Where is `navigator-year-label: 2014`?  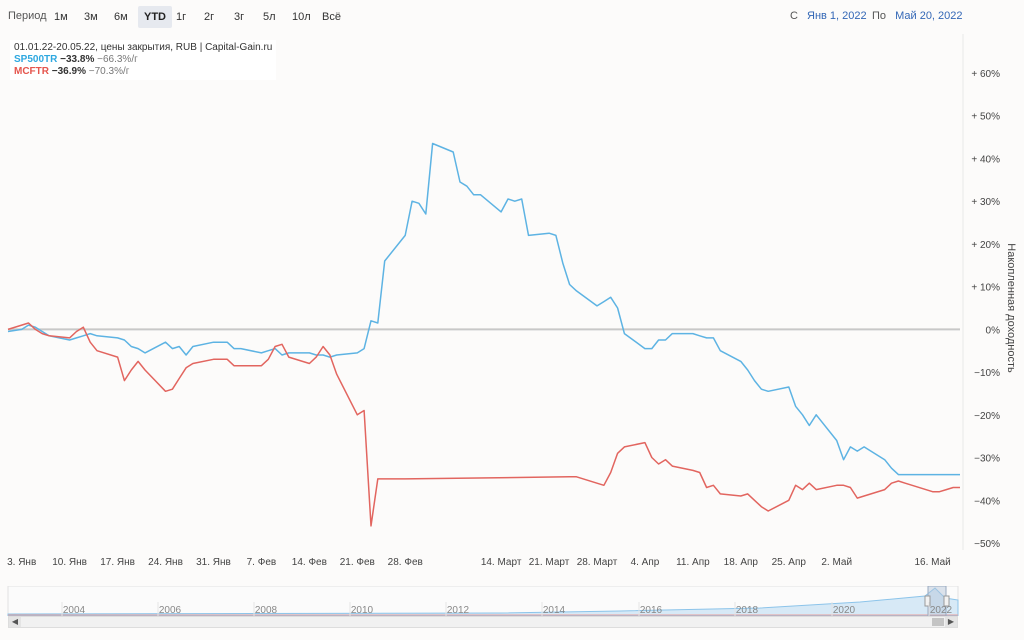 navigator-year-label: 2014 is located at coordinates (554, 610).